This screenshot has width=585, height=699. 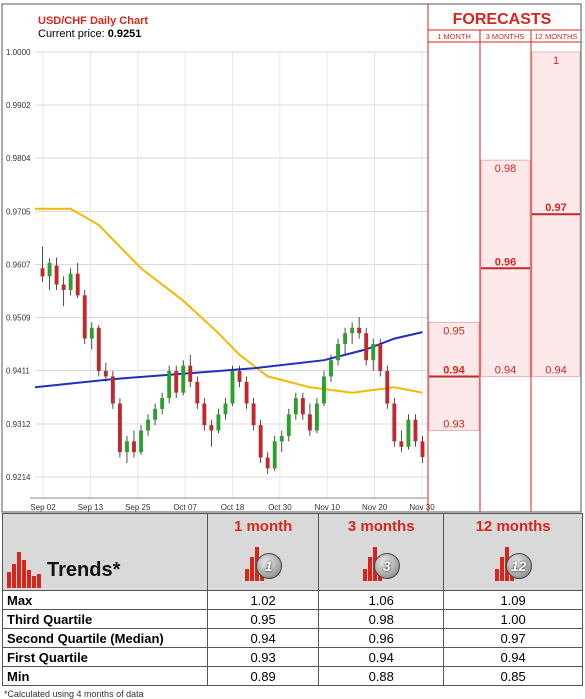 What do you see at coordinates (504, 241) in the screenshot?
I see `forecast-bars: 0.95 0.94 0.93 0.98 0.96 0.94 1 0.97 0.94` at bounding box center [504, 241].